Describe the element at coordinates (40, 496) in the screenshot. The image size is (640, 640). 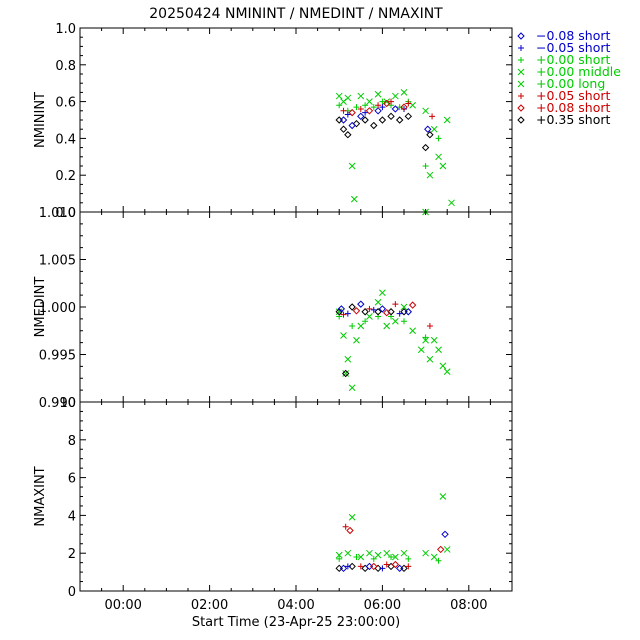
I see `y-axis-label: NMAXINT` at that location.